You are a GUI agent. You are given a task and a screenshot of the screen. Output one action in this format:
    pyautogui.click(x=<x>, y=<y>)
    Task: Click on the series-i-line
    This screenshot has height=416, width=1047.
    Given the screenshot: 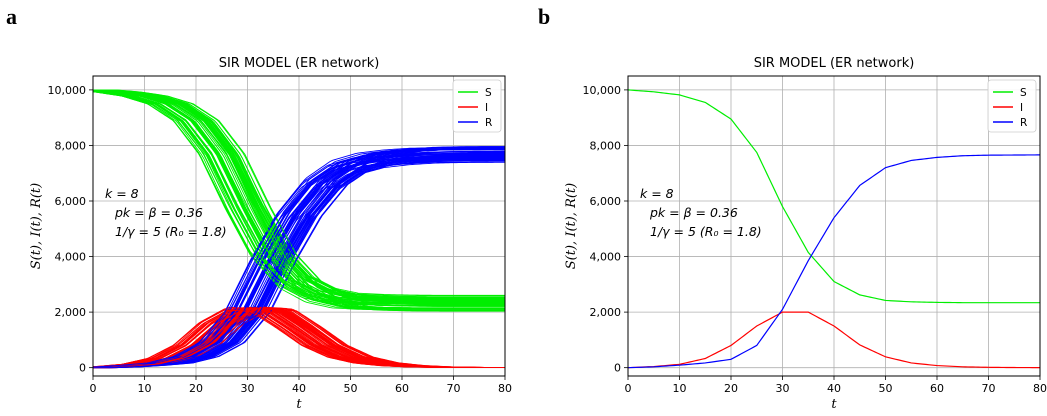 What is the action you would take?
    pyautogui.click(x=834, y=340)
    